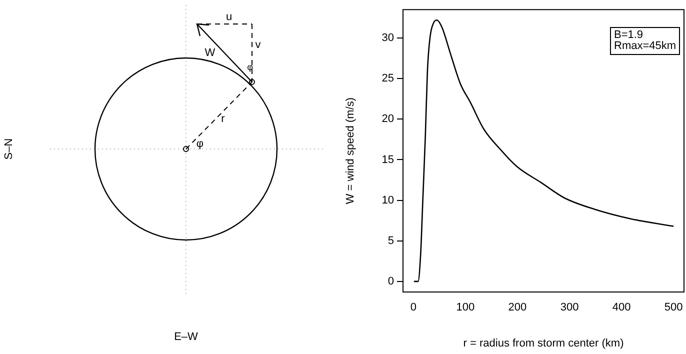 Image resolution: width=686 pixels, height=354 pixels. I want to click on text: W, so click(210, 53).